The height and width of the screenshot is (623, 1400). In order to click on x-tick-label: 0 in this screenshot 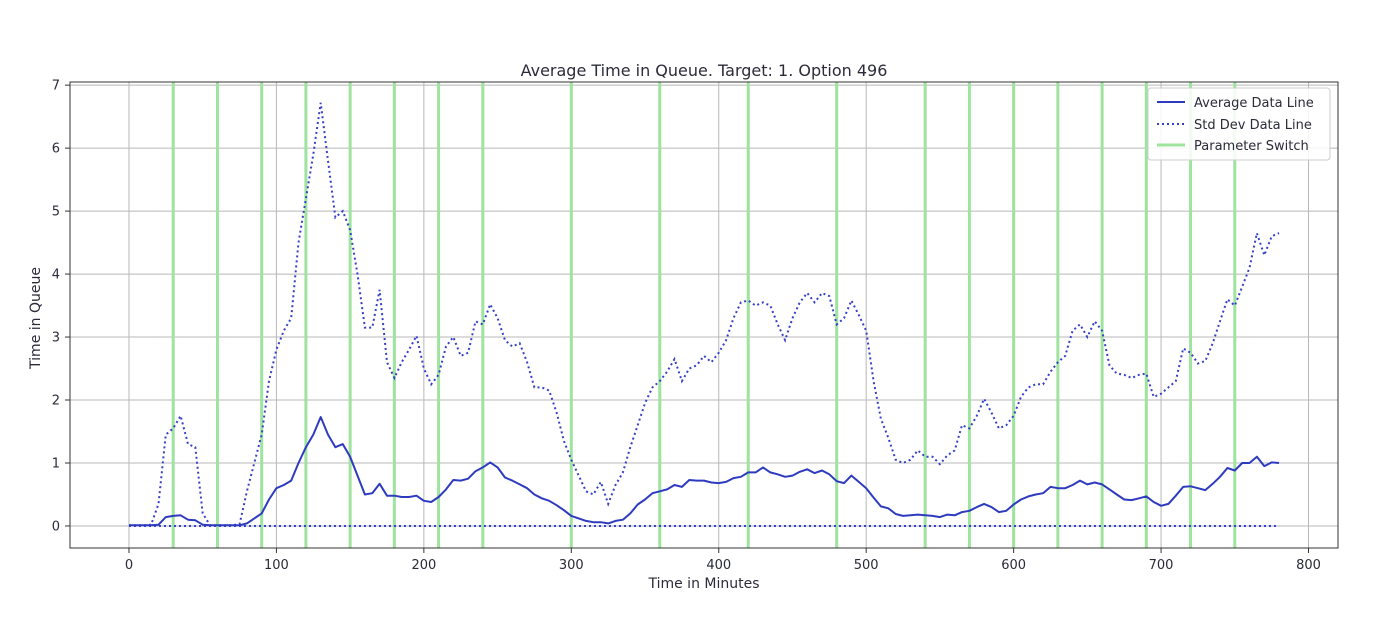, I will do `click(129, 565)`.